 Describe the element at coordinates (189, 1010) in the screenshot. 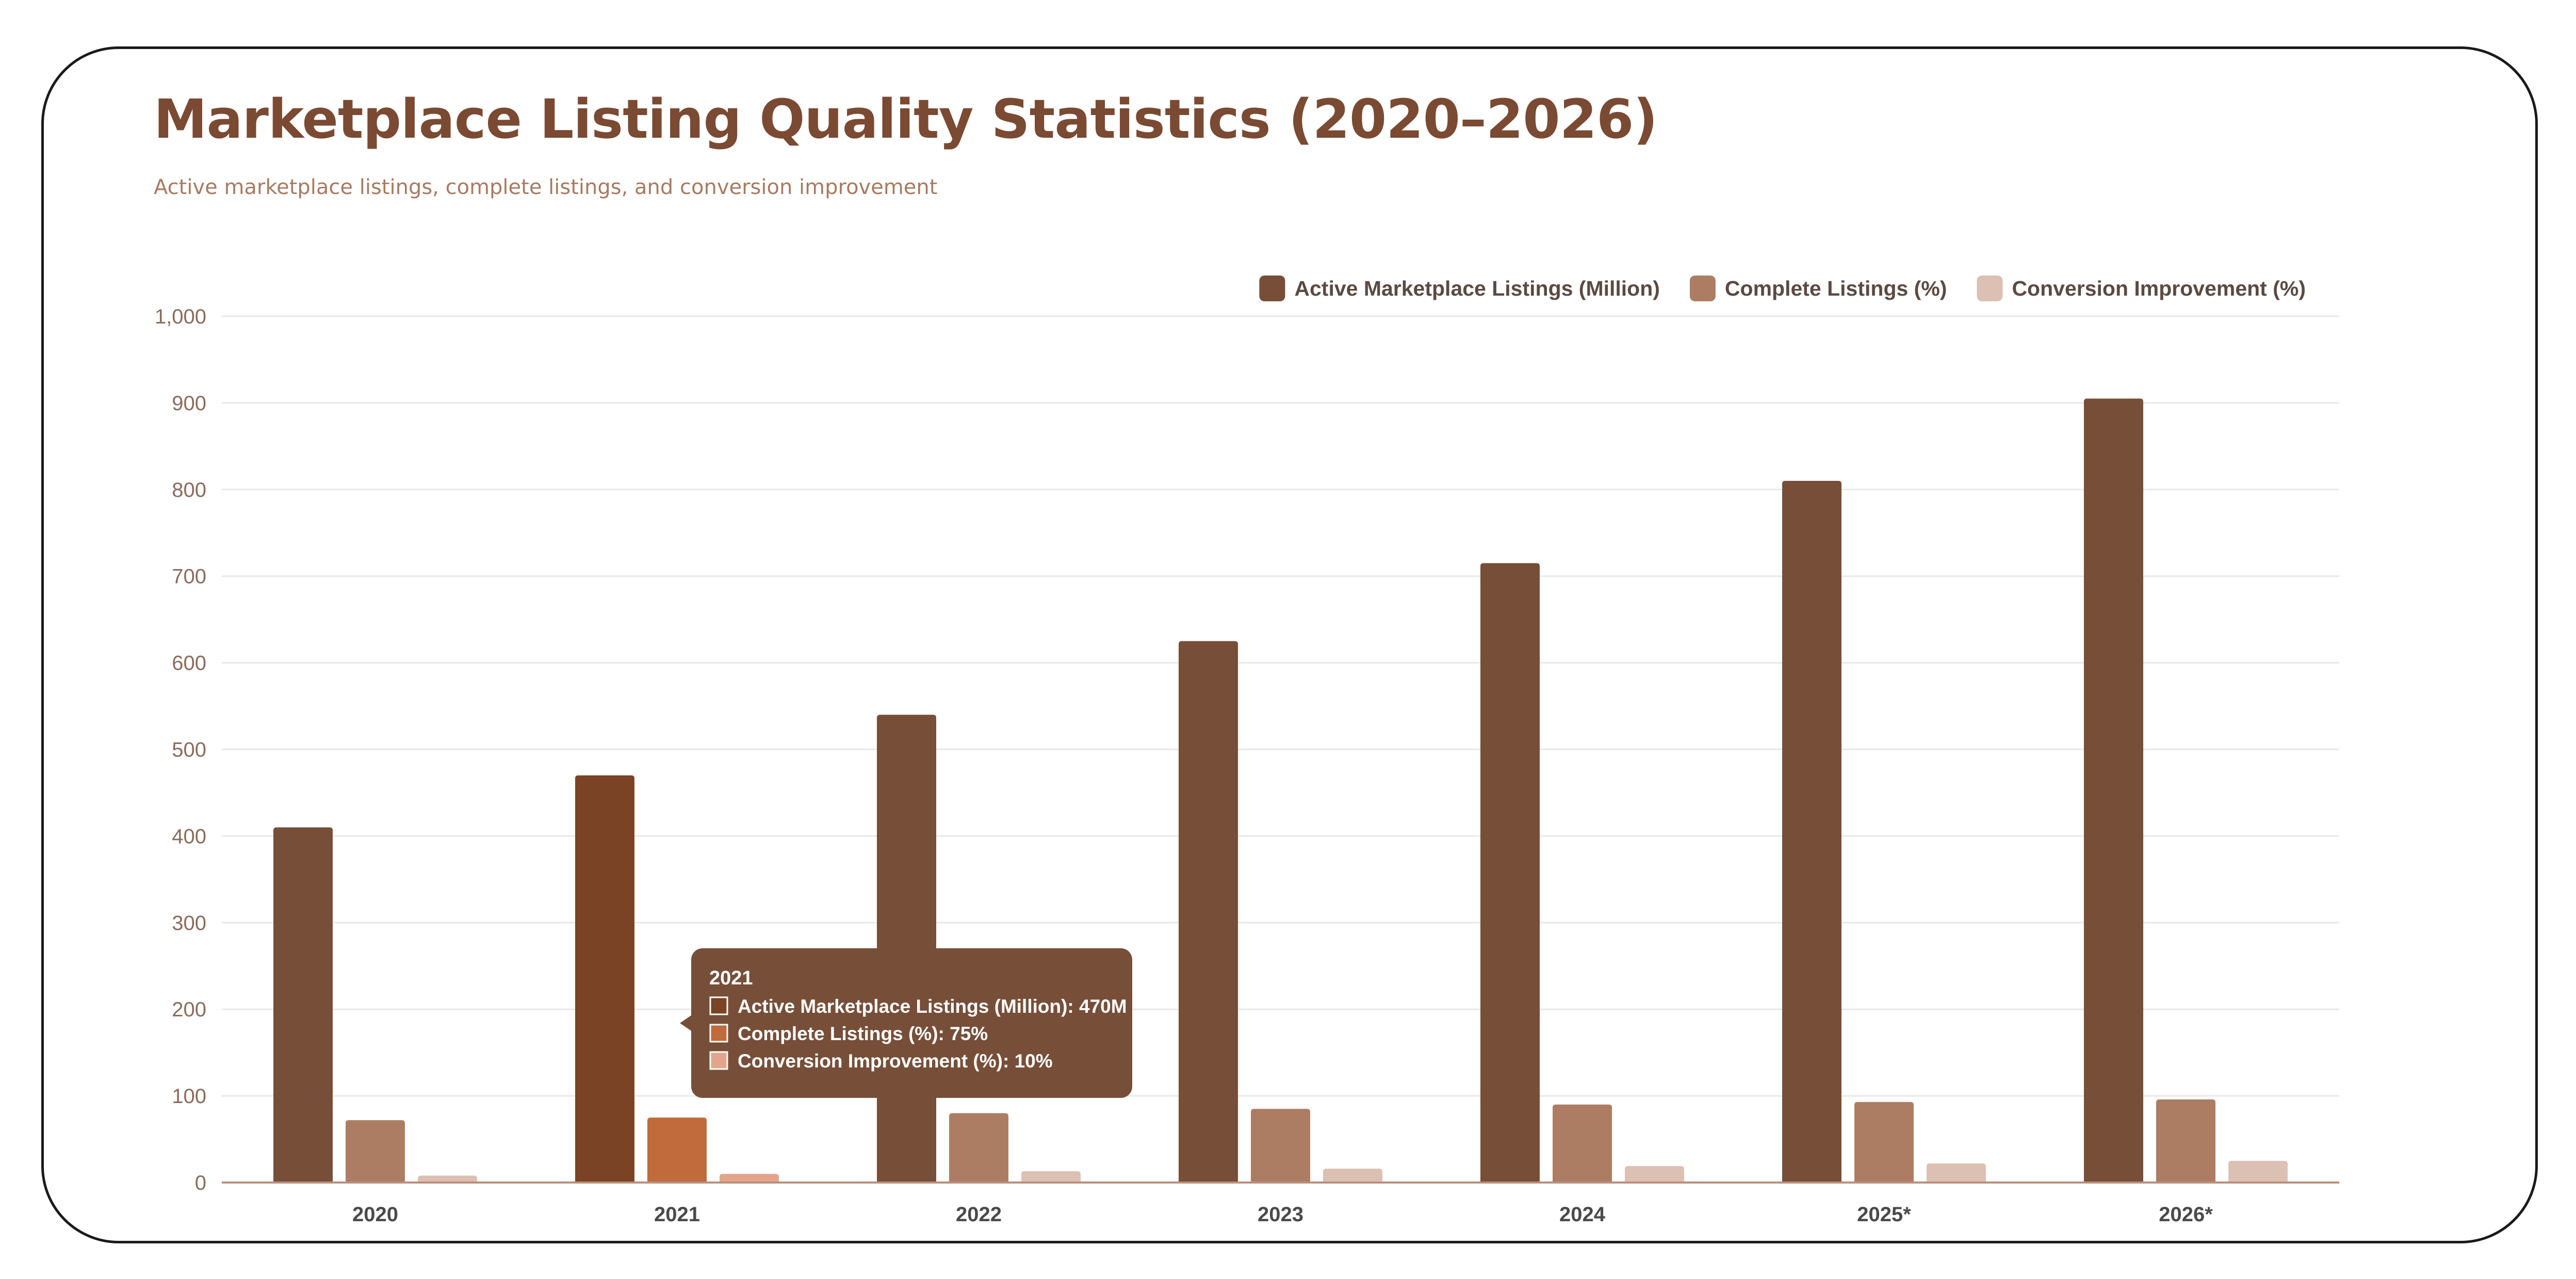

I see `y-tick-label: 200` at that location.